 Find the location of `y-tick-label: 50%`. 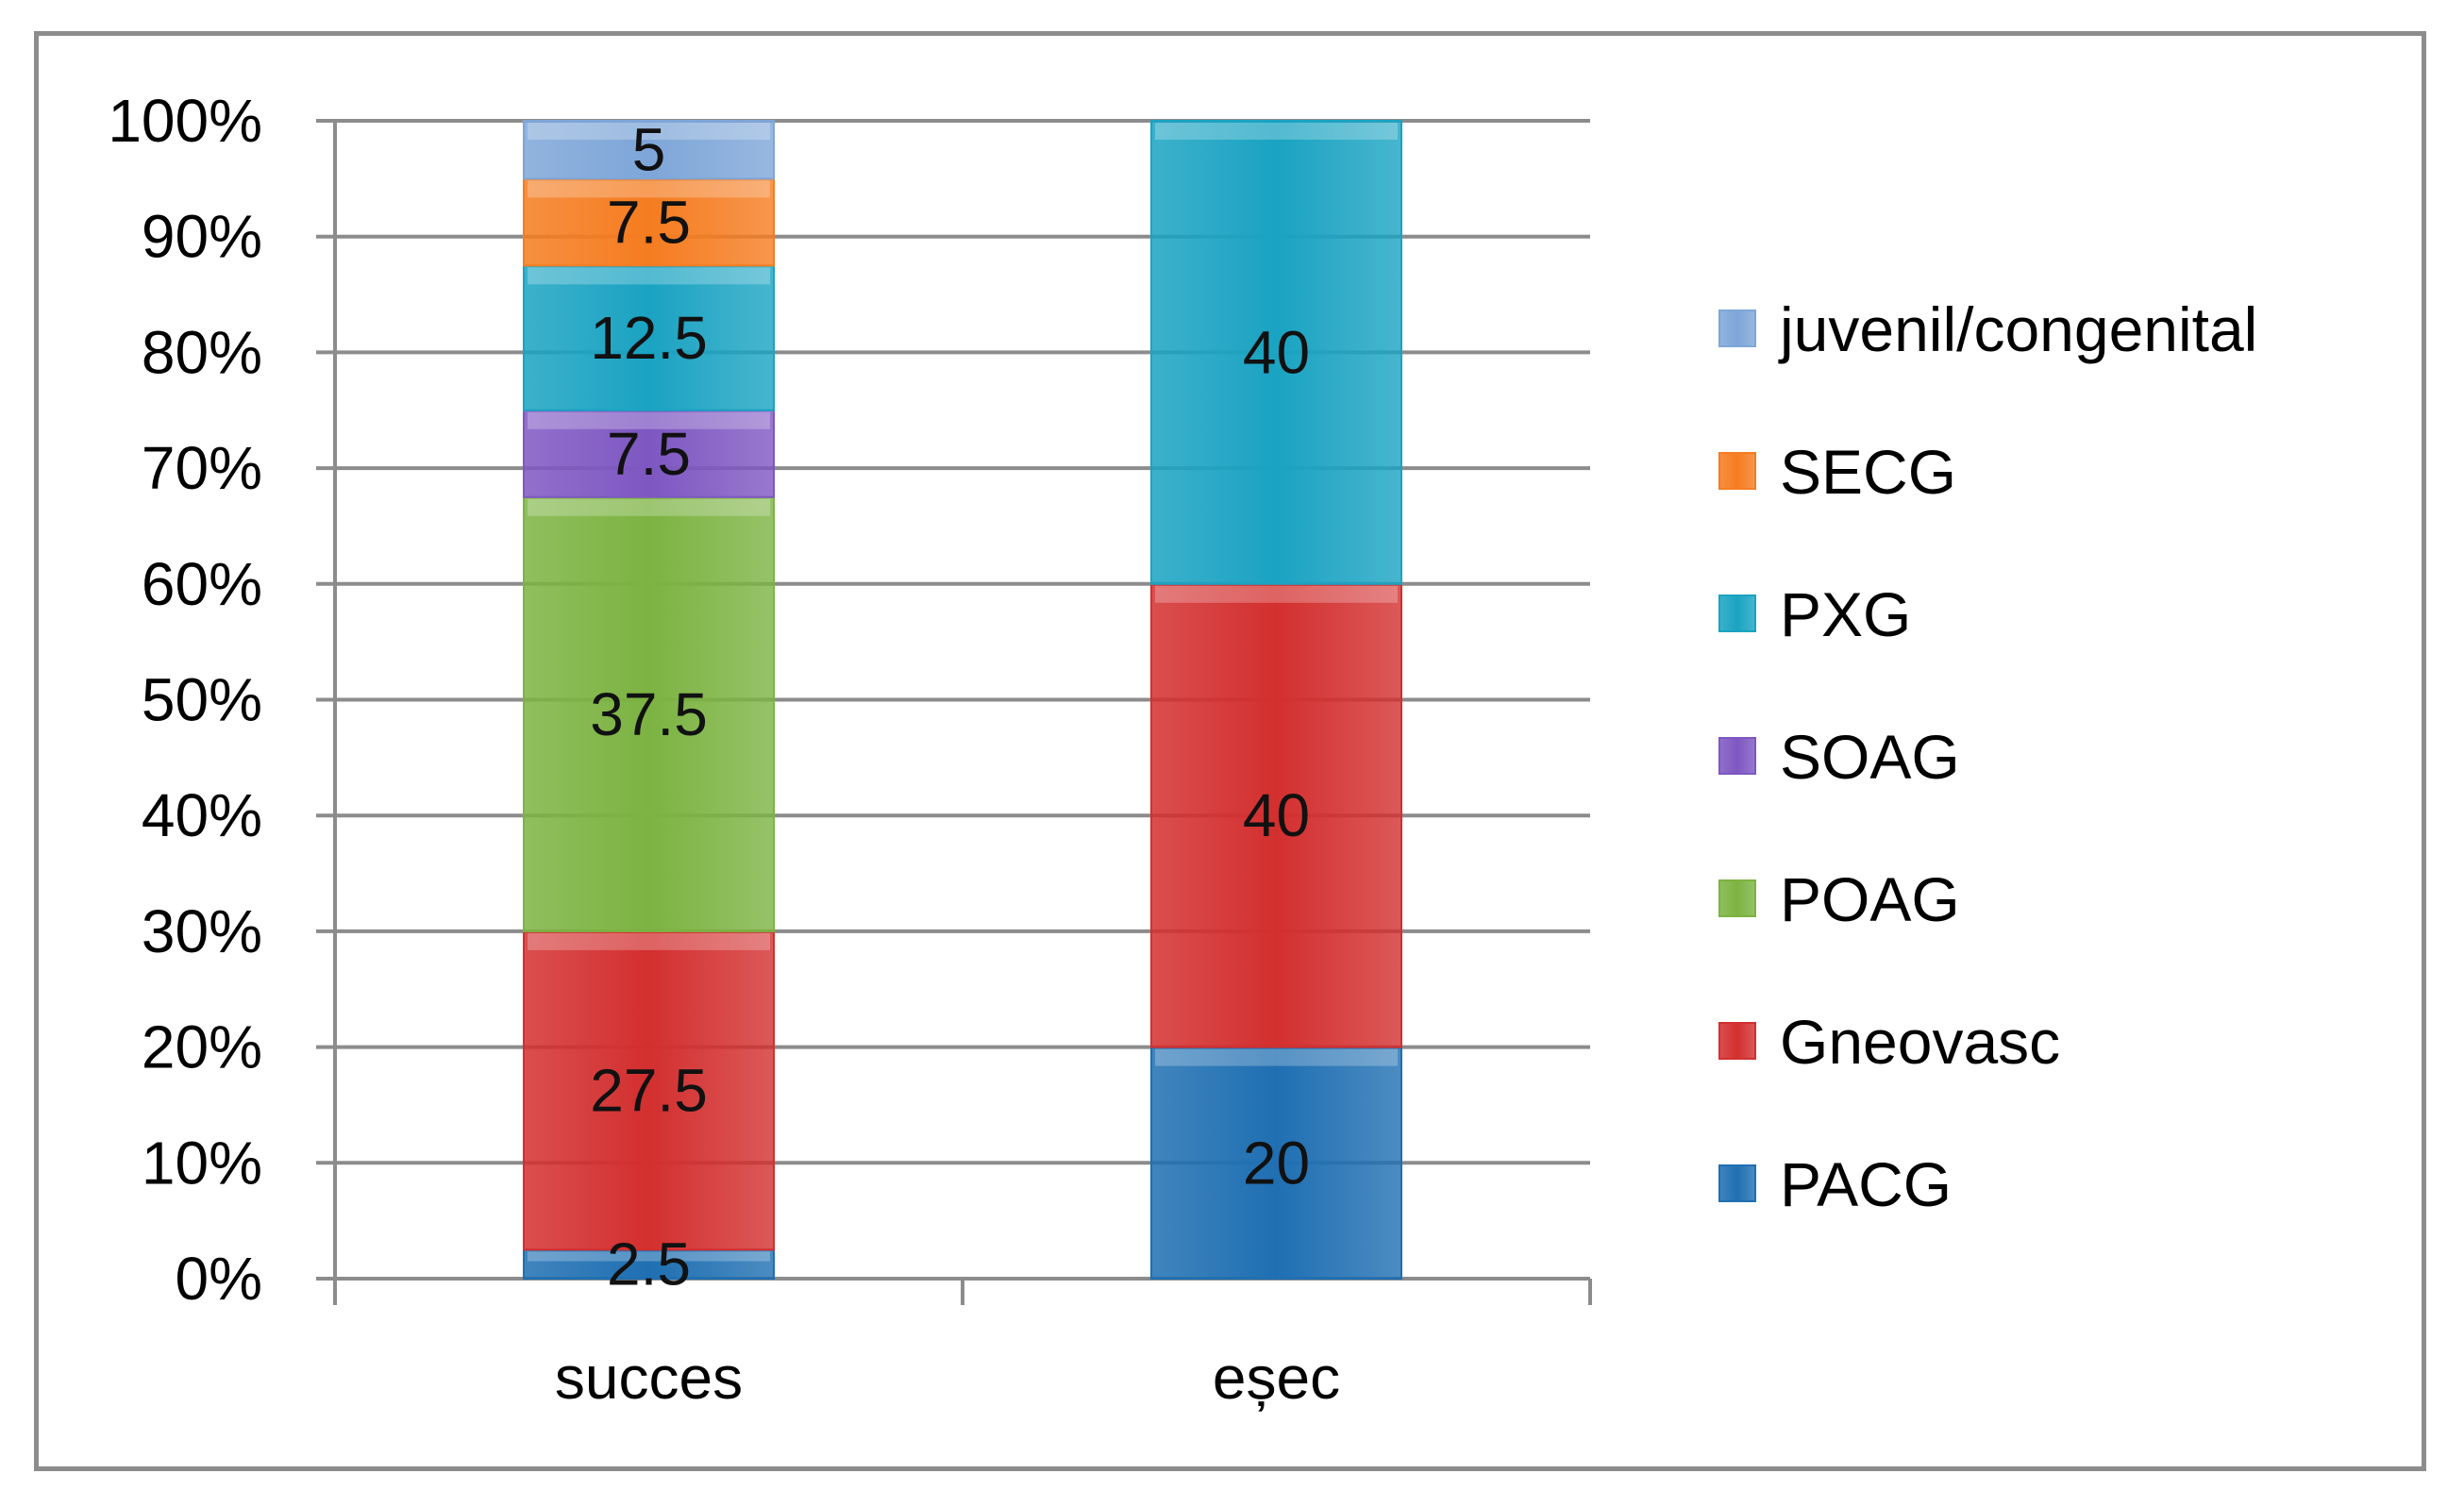

y-tick-label: 50% is located at coordinates (202, 700).